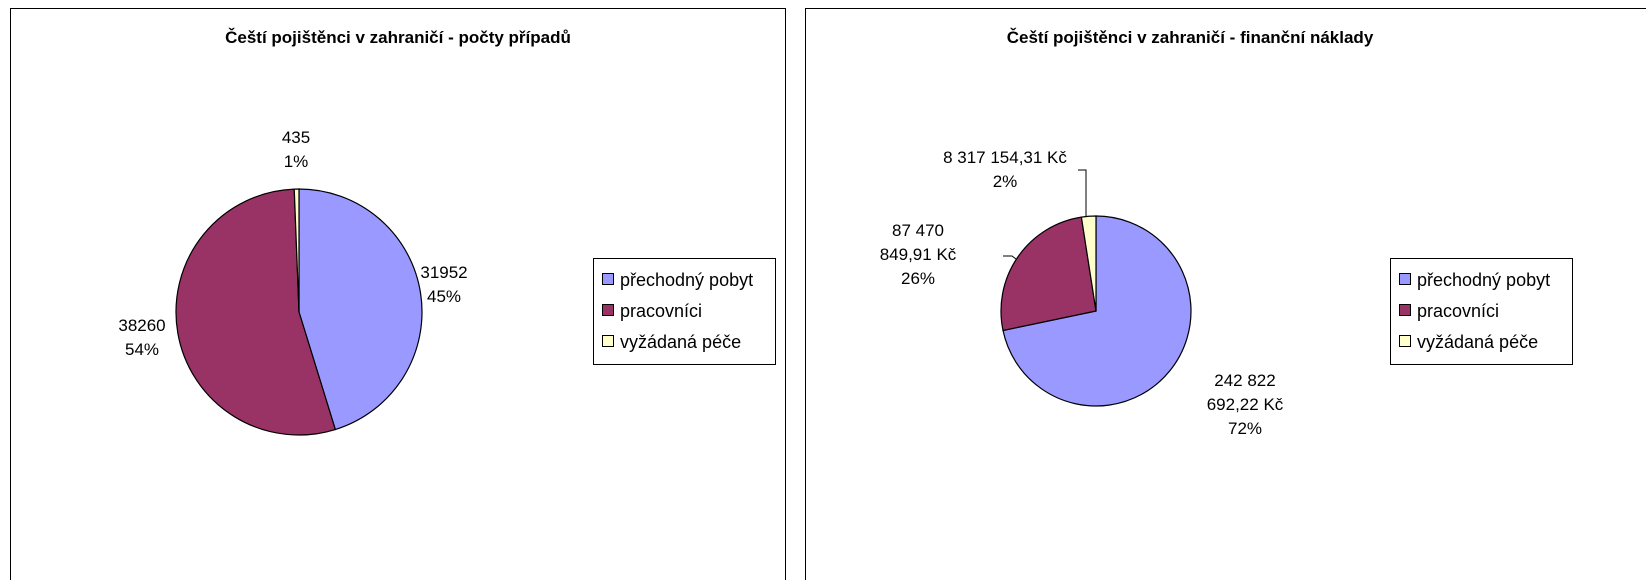  What do you see at coordinates (1245, 428) in the screenshot?
I see `percent-label: 72%` at bounding box center [1245, 428].